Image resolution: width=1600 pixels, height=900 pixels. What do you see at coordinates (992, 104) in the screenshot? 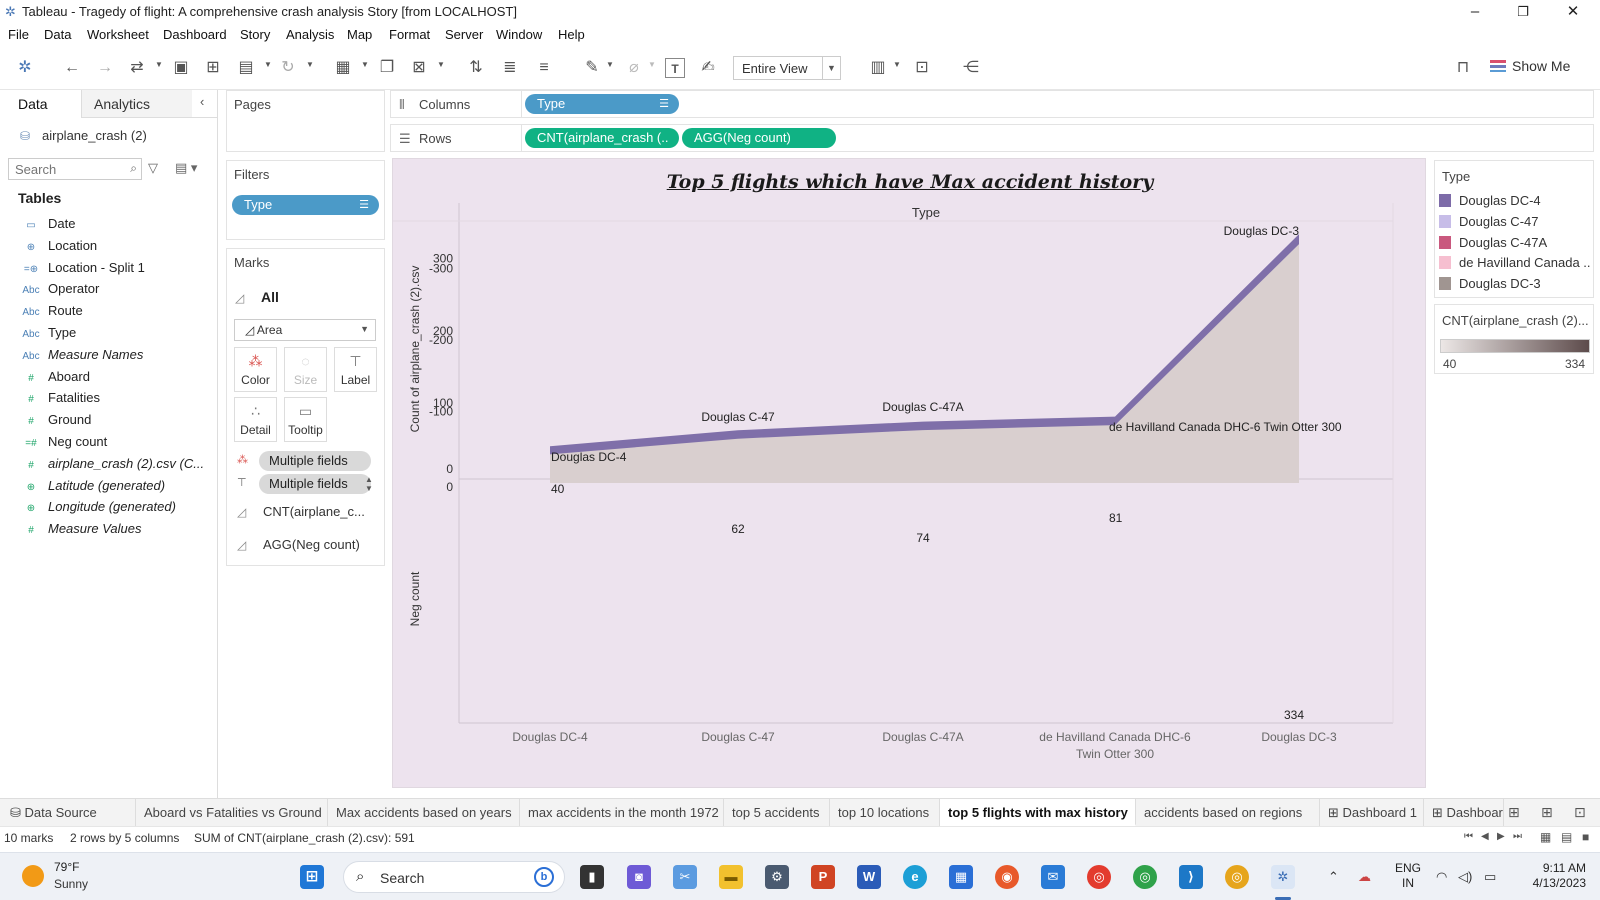
I see `columns-shelf: ⦀ Columns Type ☰` at bounding box center [992, 104].